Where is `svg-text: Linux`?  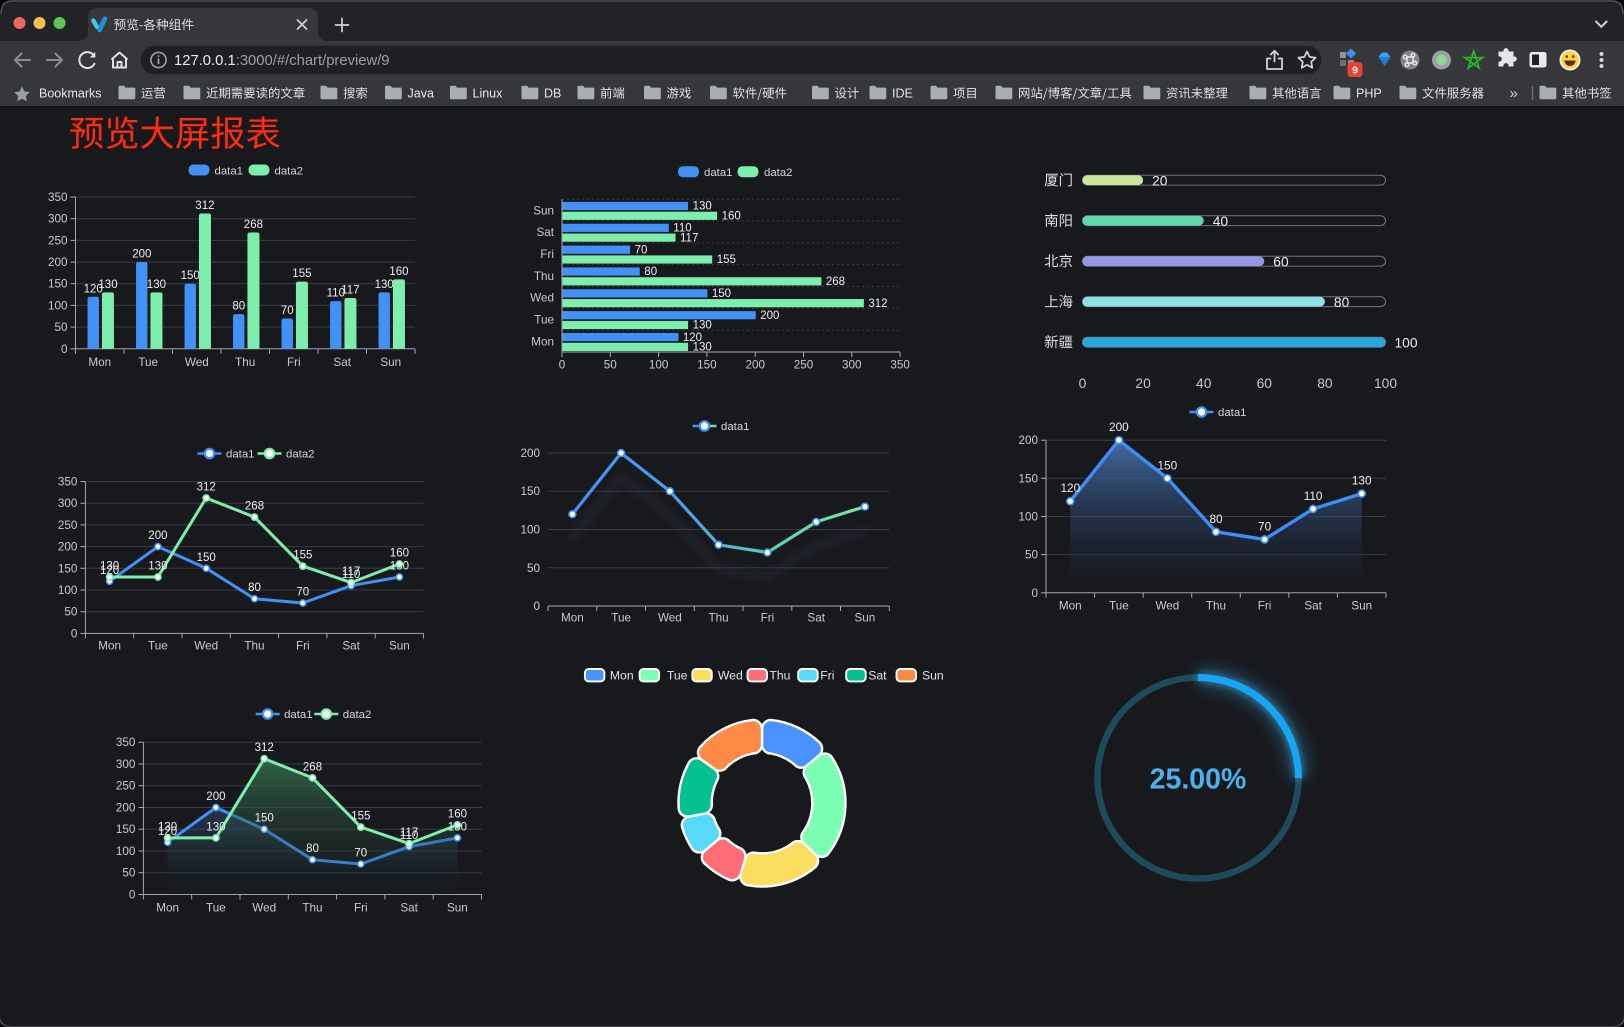
svg-text: Linux is located at coordinates (488, 94).